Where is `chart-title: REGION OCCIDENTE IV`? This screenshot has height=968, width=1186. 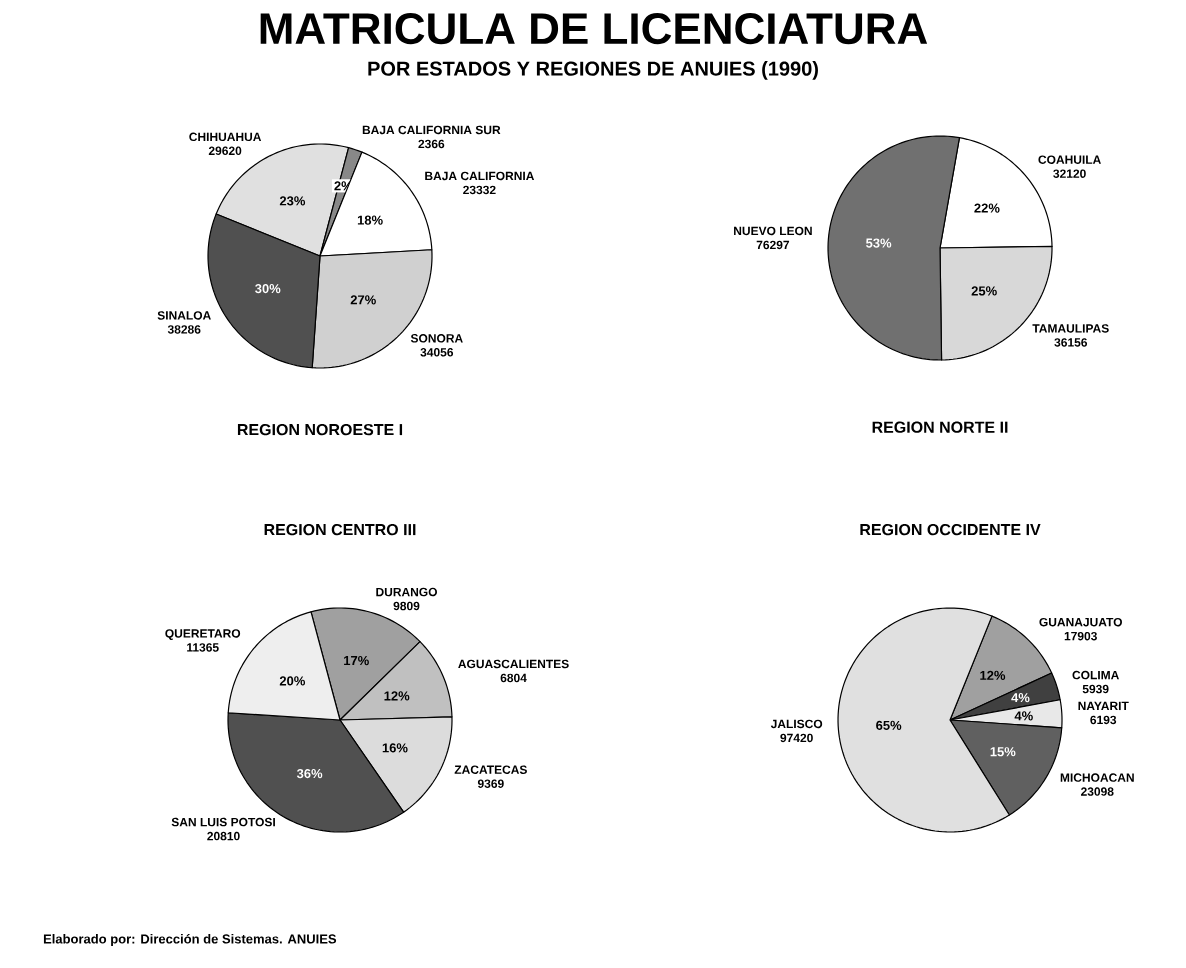 chart-title: REGION OCCIDENTE IV is located at coordinates (950, 529).